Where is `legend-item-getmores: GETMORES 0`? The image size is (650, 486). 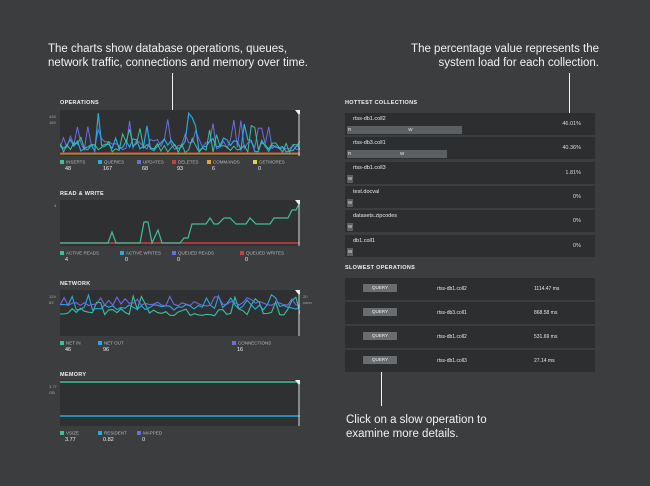 legend-item-getmores: GETMORES 0 is located at coordinates (269, 165).